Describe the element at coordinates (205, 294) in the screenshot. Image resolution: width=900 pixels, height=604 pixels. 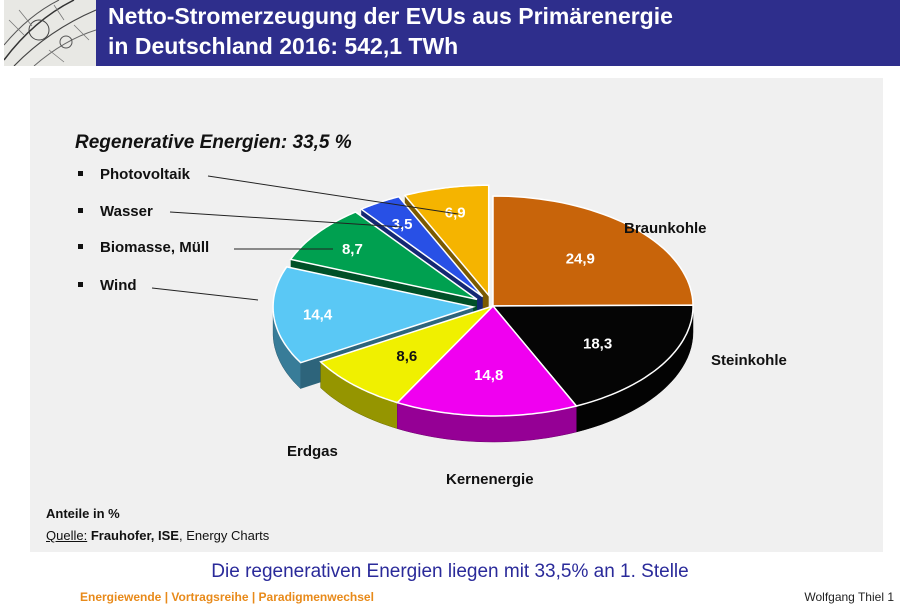
I see `leader-line` at that location.